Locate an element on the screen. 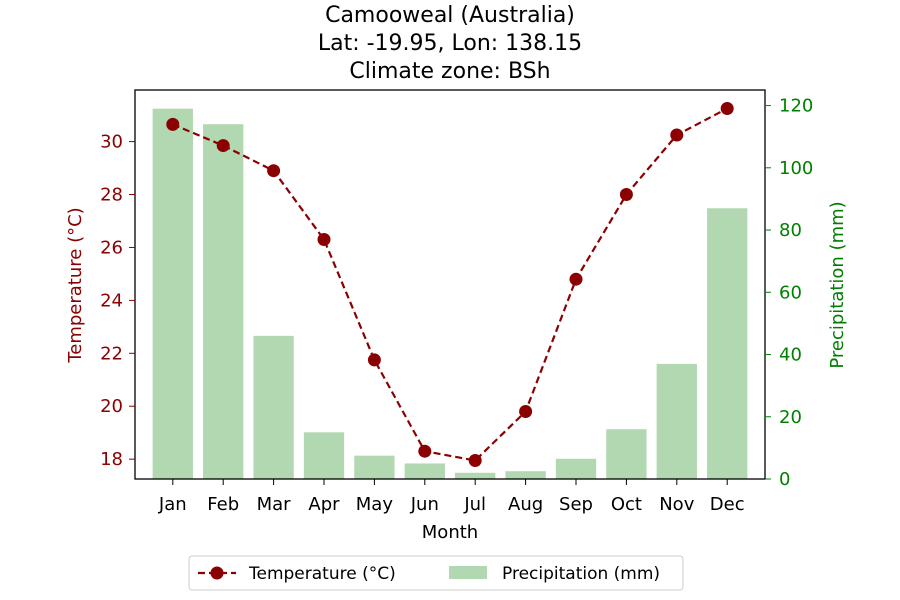 Image resolution: width=900 pixels, height=600 pixels. x-tick-label: Jul is located at coordinates (474, 504).